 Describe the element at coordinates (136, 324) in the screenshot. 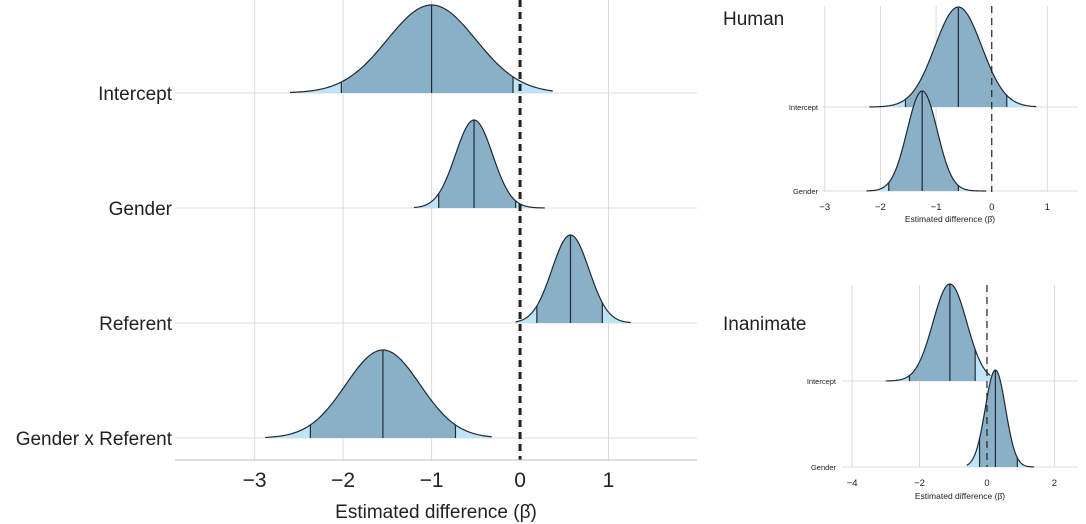

I see `category-label: Referent` at that location.